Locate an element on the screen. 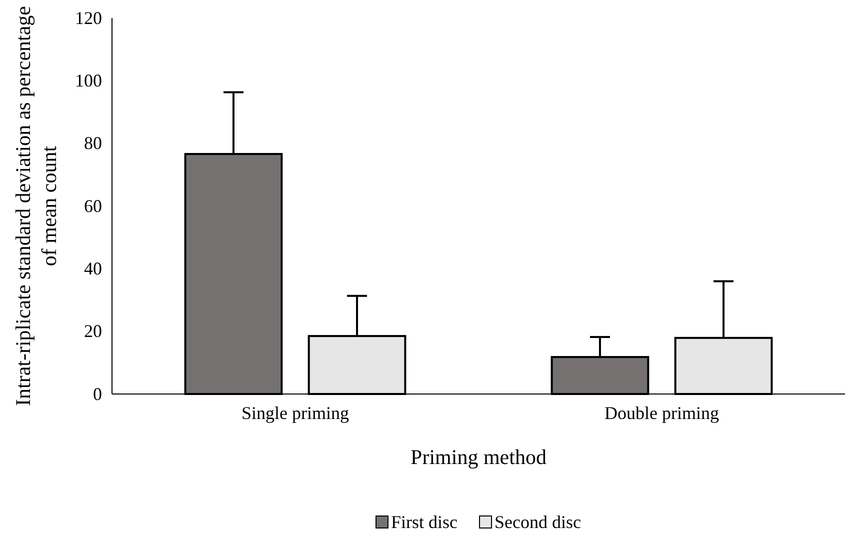 The width and height of the screenshot is (855, 539). y-tick-label: 40 is located at coordinates (93, 268).